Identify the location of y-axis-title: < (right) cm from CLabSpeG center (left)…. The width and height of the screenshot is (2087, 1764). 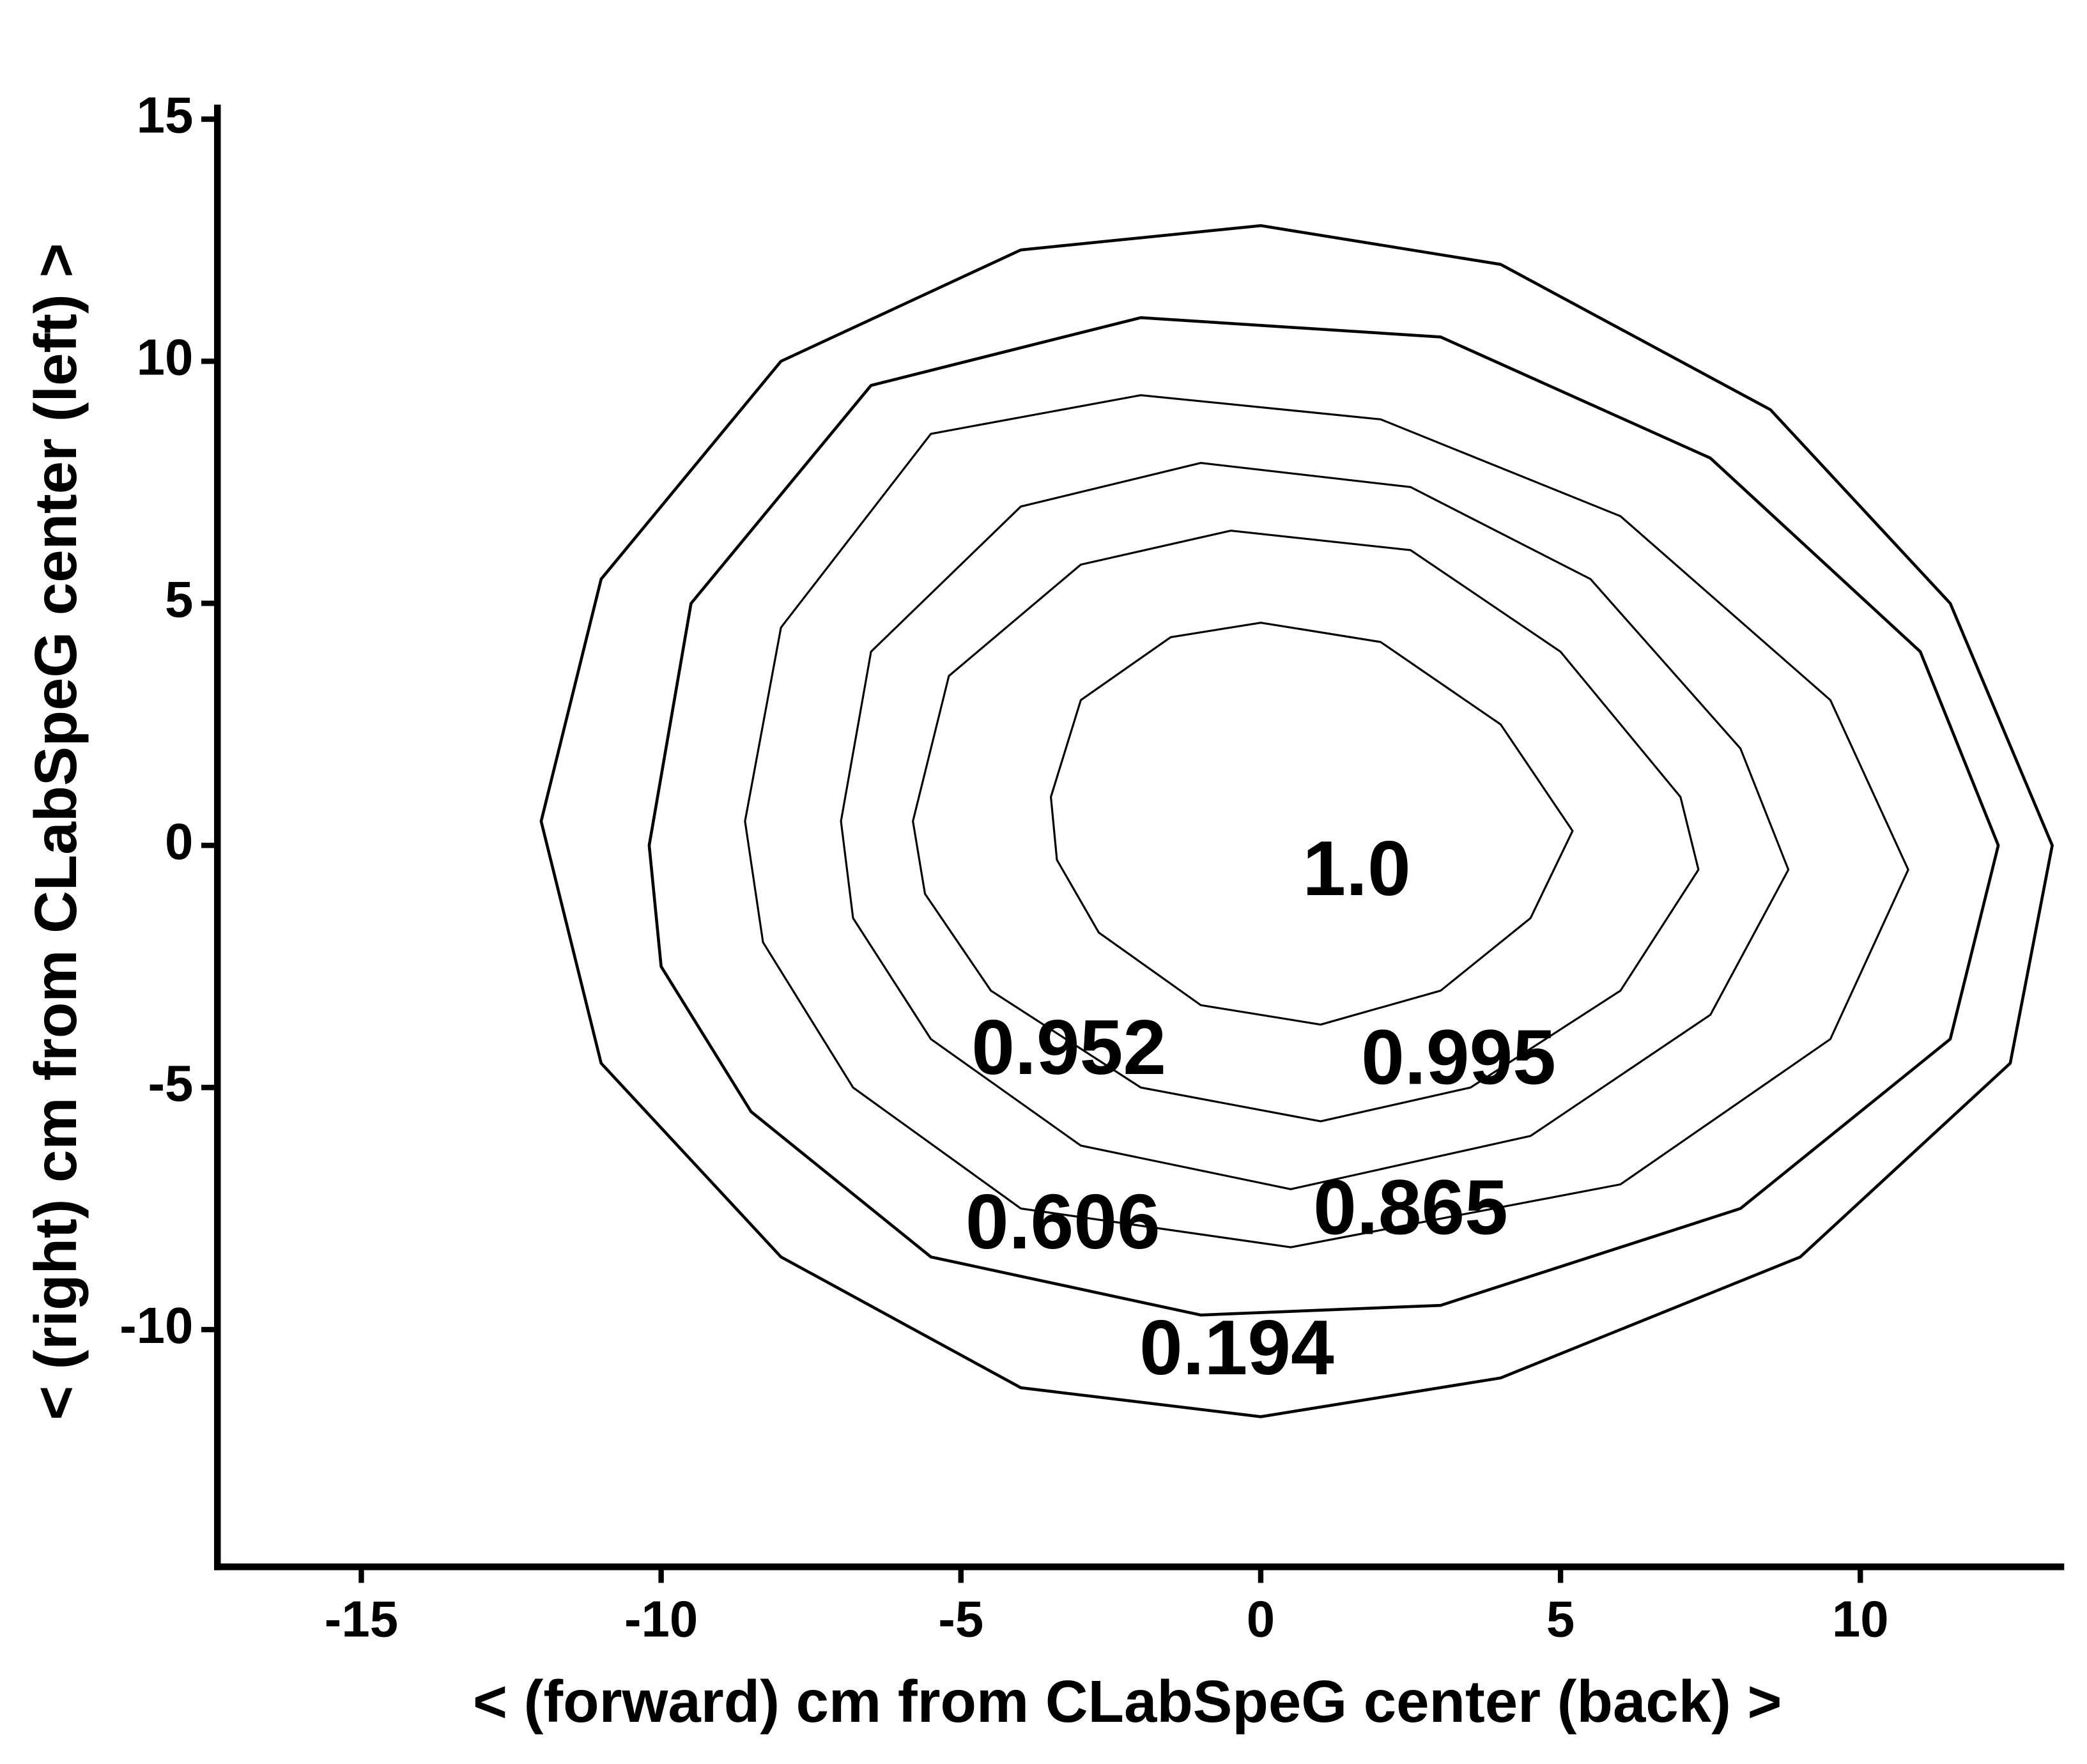
(55, 831).